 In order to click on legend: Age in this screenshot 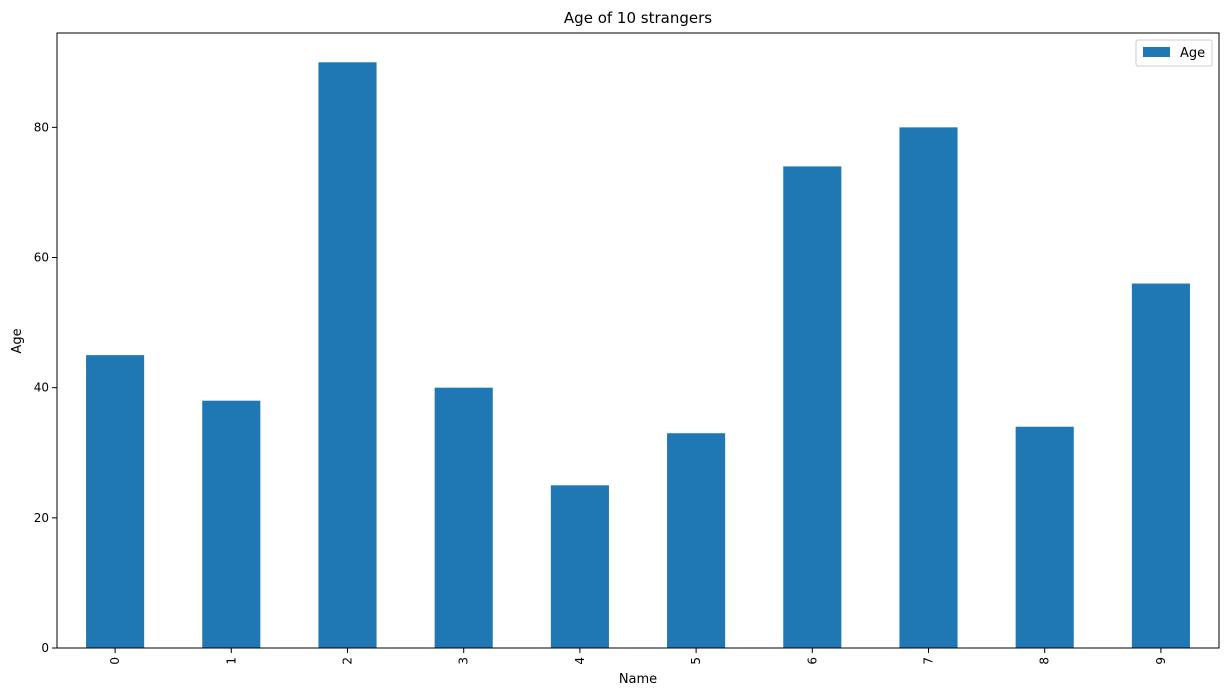, I will do `click(1174, 53)`.